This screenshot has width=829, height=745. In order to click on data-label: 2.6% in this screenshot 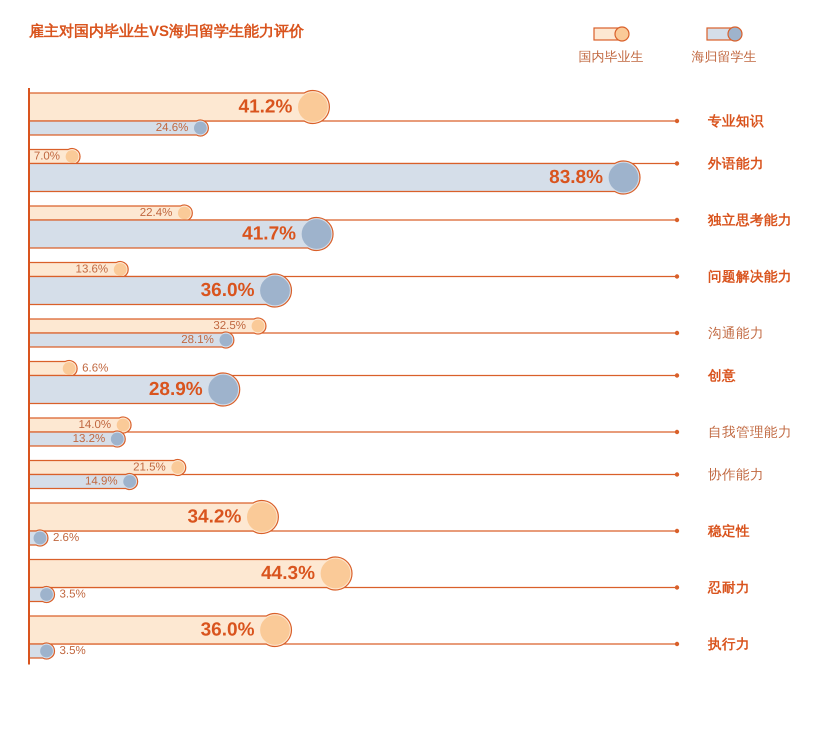, I will do `click(66, 538)`.